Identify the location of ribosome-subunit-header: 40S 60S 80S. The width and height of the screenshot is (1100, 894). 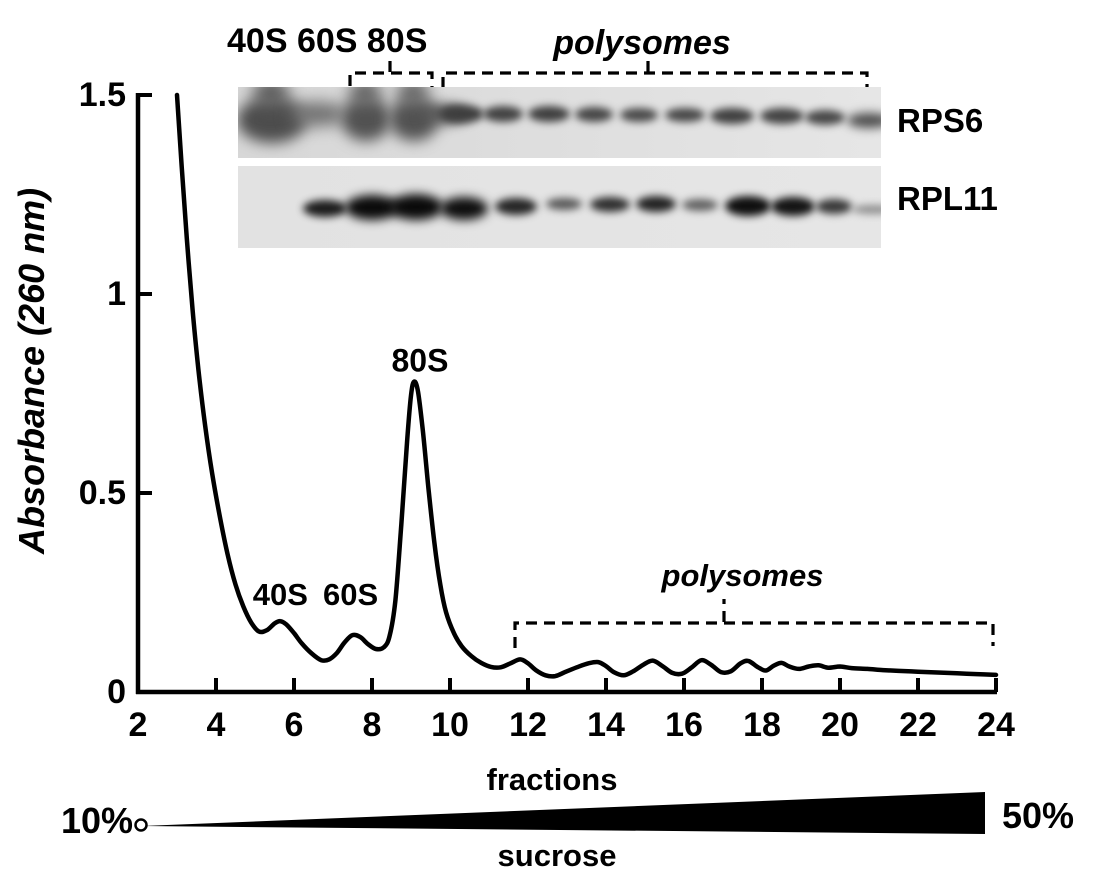
(327, 41).